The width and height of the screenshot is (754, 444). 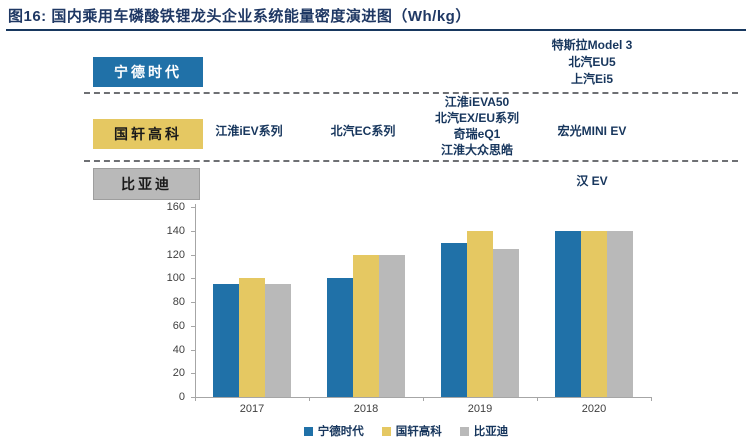 I want to click on bar-2019-series3, so click(x=506, y=322).